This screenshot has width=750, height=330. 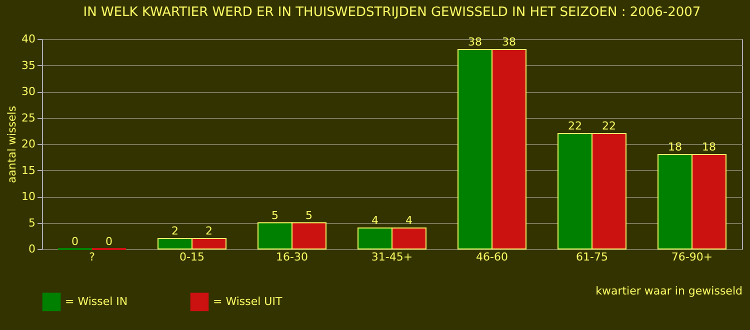 What do you see at coordinates (32, 249) in the screenshot?
I see `y-tick-label: 0` at bounding box center [32, 249].